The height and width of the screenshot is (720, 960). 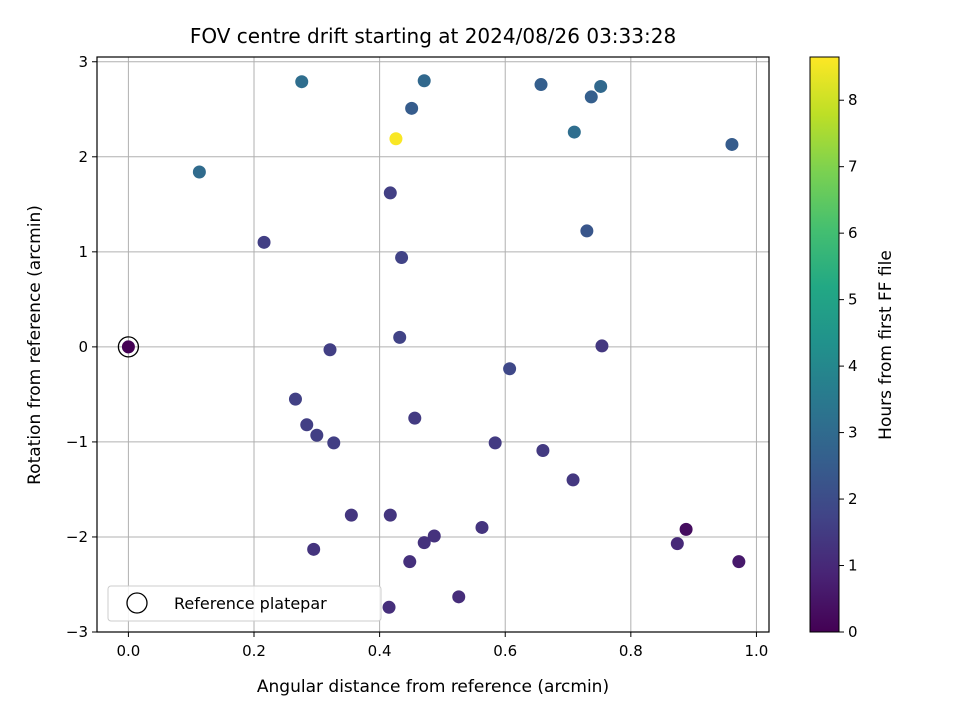 I want to click on reference-marker, so click(x=128, y=347).